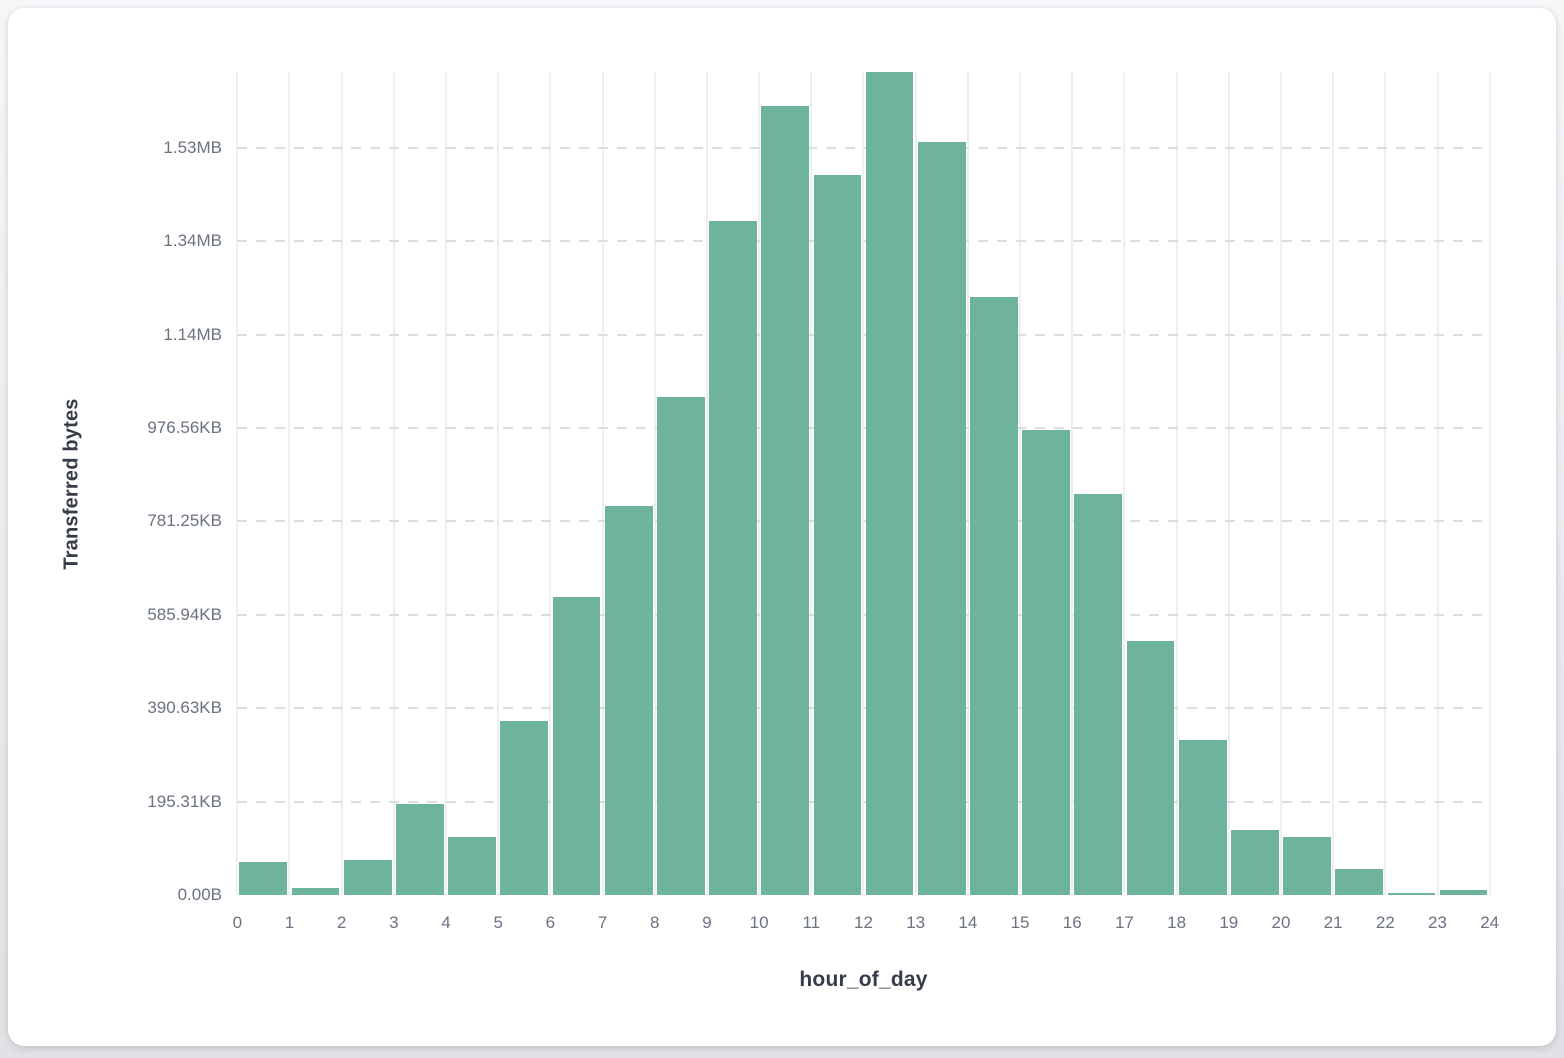  What do you see at coordinates (1385, 922) in the screenshot?
I see `x-tick-label: 22` at bounding box center [1385, 922].